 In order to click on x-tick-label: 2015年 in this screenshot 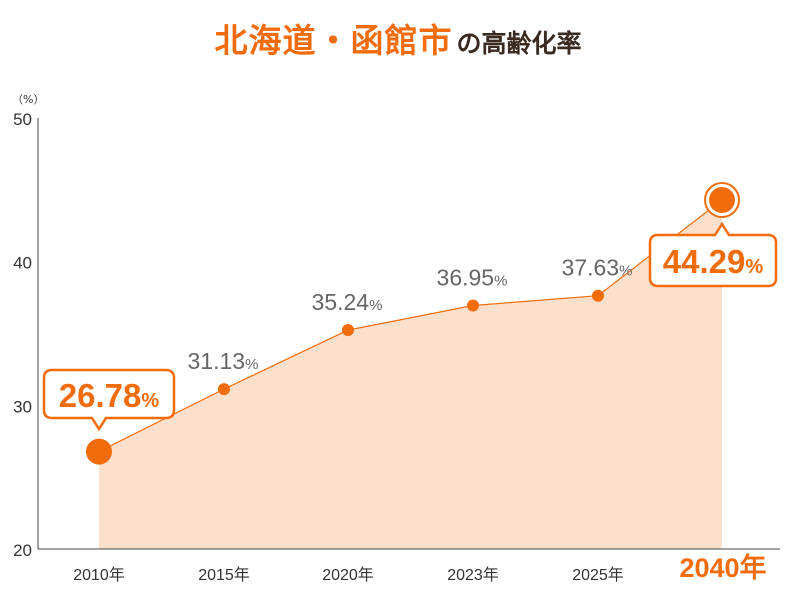, I will do `click(224, 575)`.